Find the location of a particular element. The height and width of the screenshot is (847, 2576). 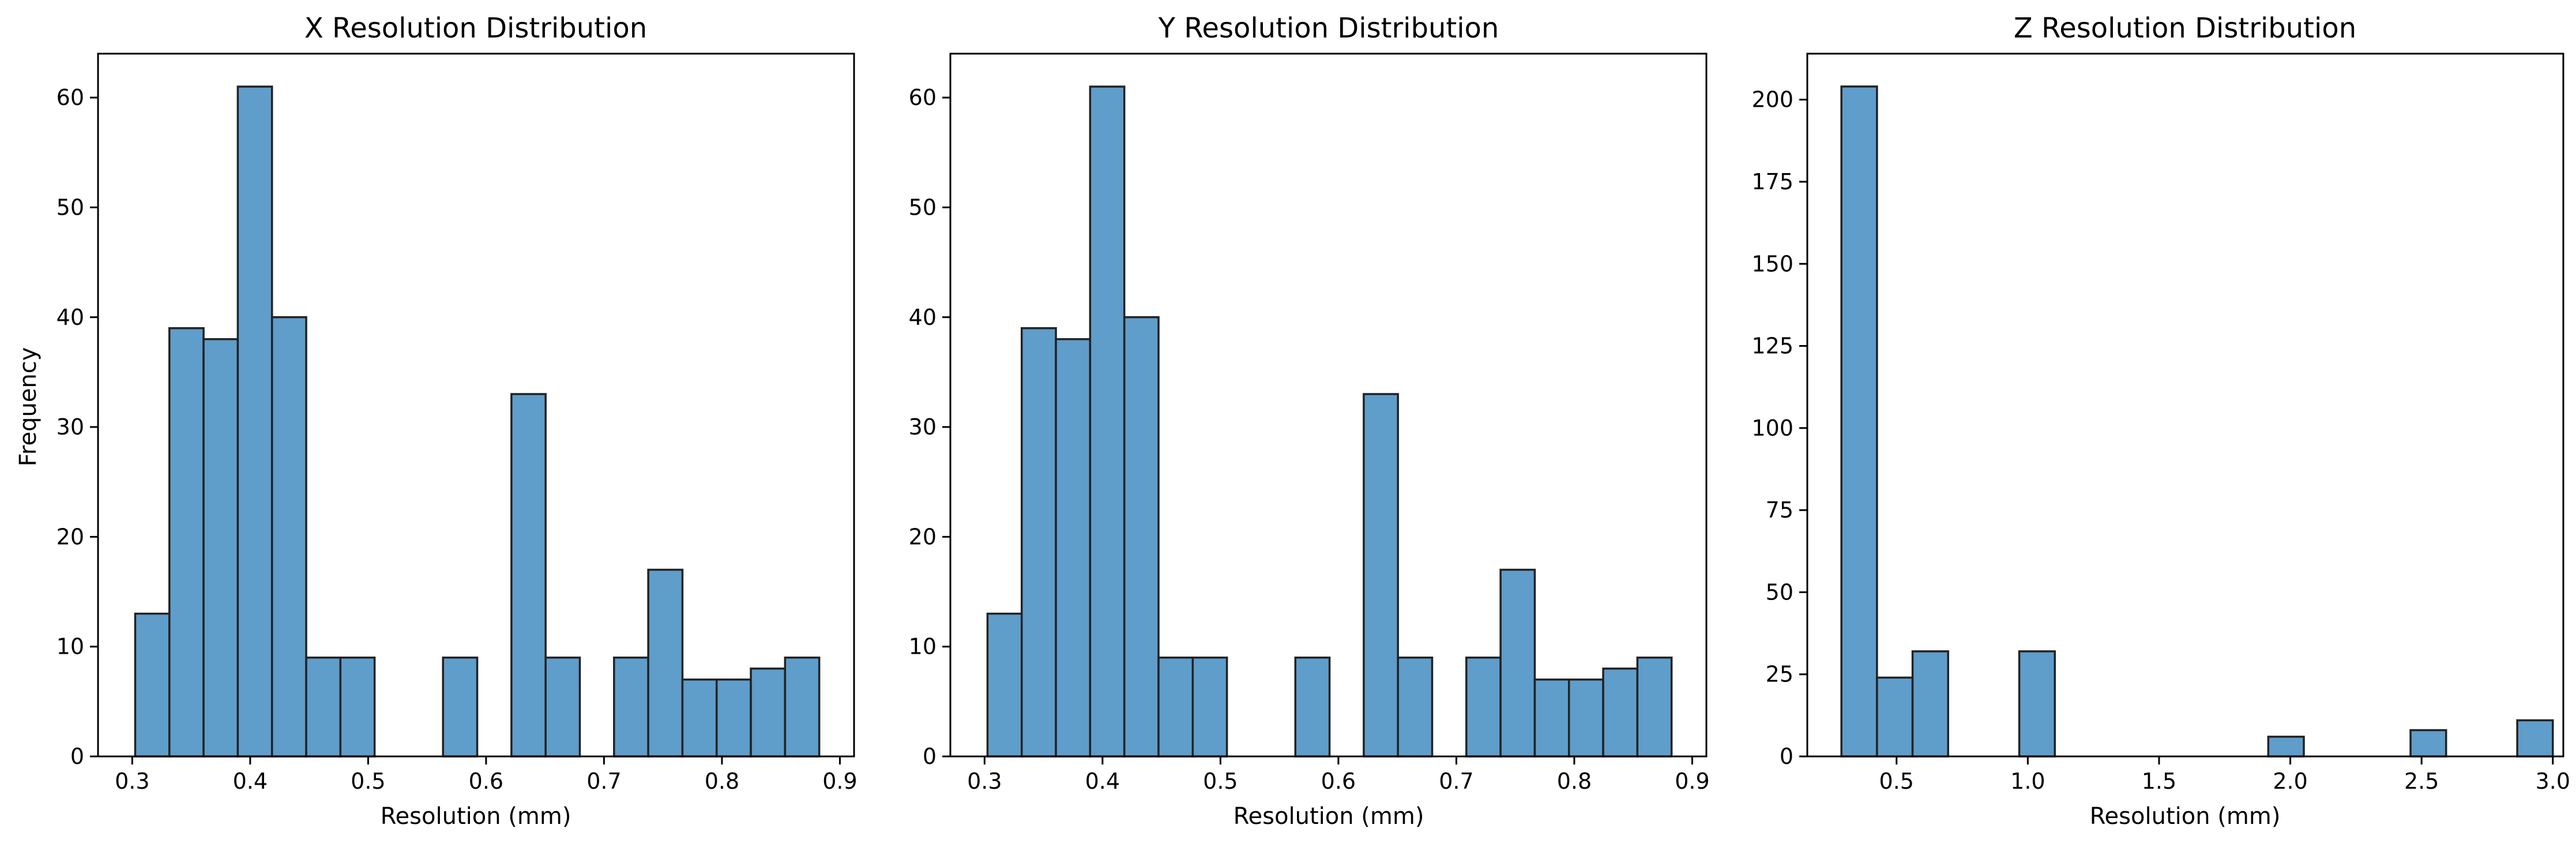

y-tick-label: 150 is located at coordinates (1772, 263).